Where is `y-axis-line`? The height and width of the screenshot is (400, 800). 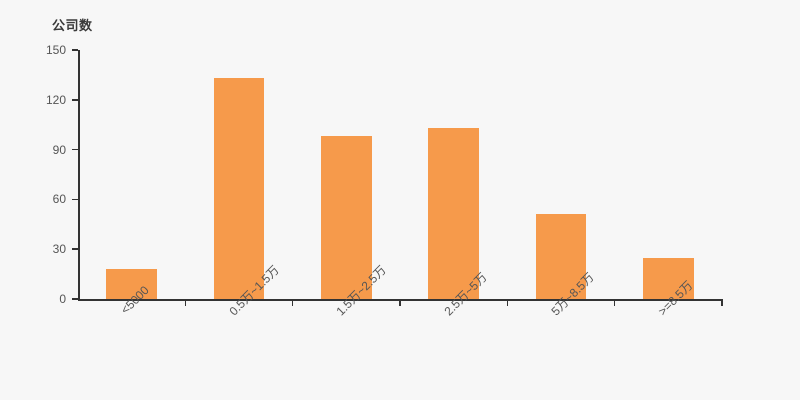 y-axis-line is located at coordinates (79, 175).